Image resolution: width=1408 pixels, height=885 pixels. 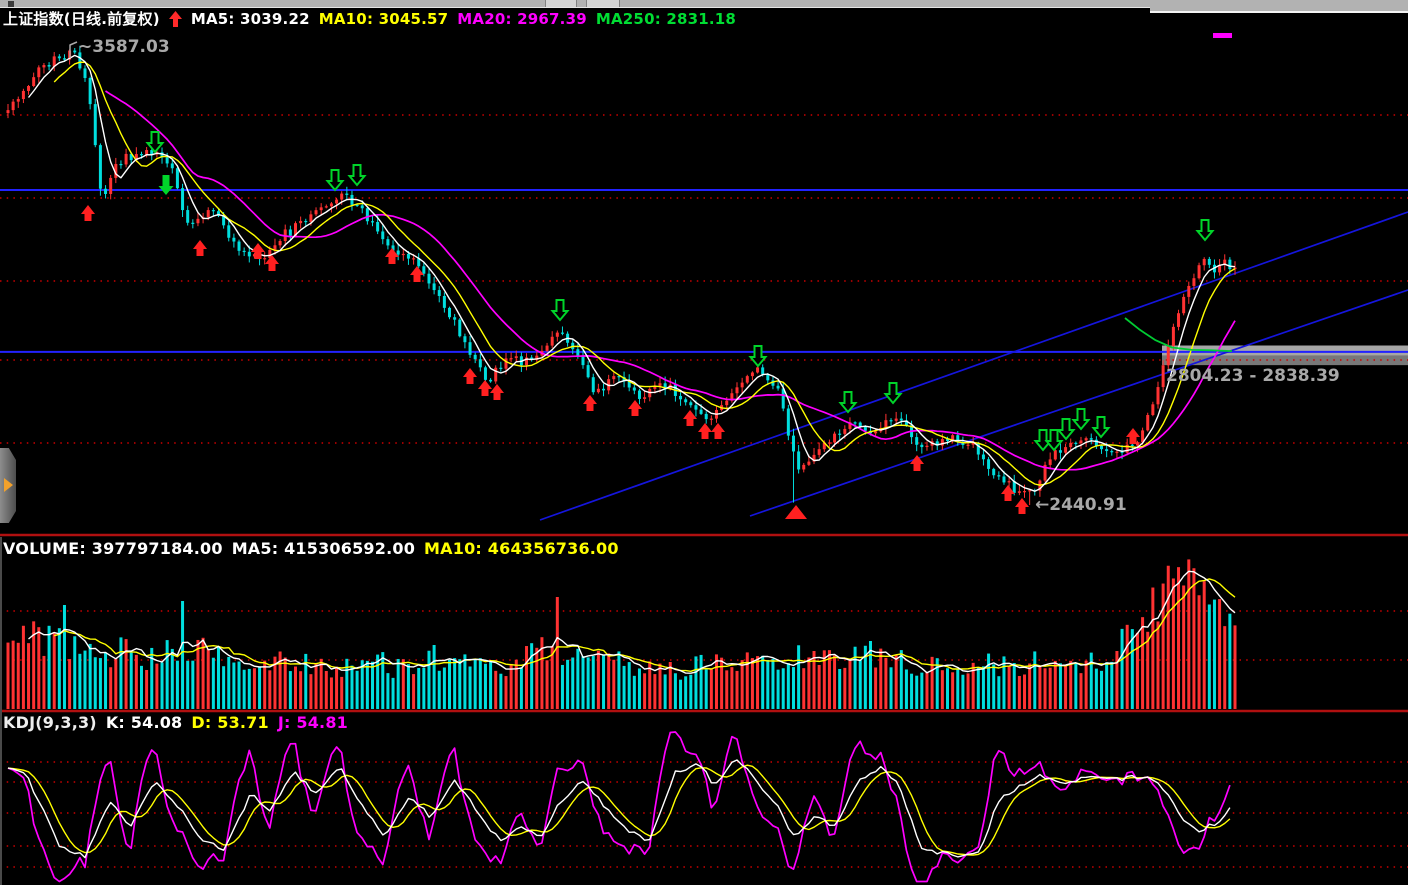 I want to click on volume-layer, so click(x=621, y=634).